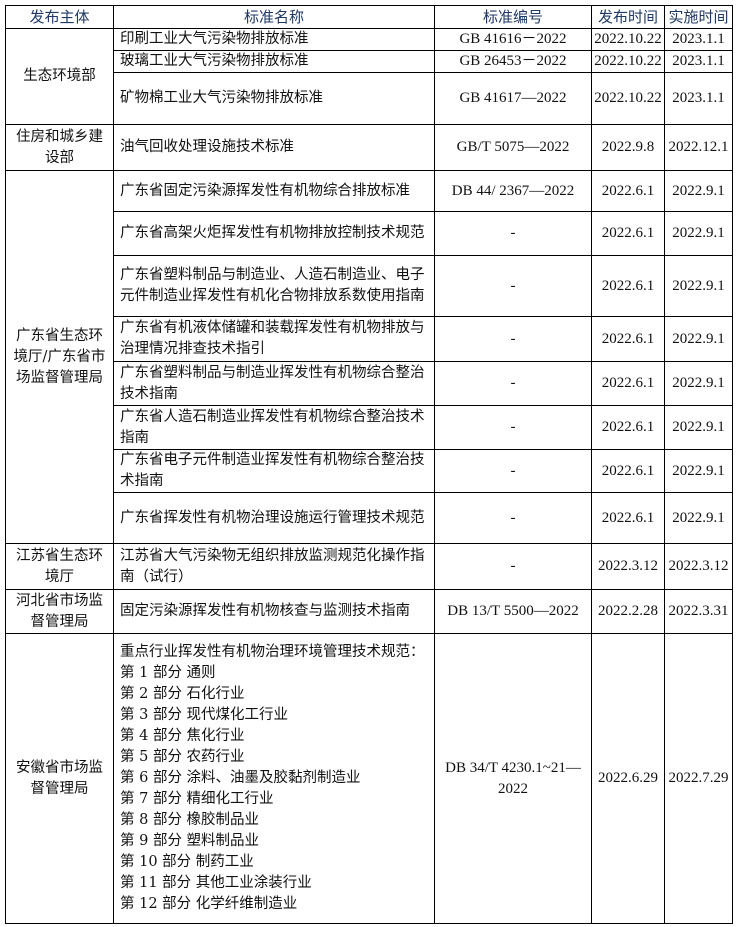 This screenshot has height=927, width=736. I want to click on standard-name: 印刷工业大气污染物排放标准, so click(274, 39).